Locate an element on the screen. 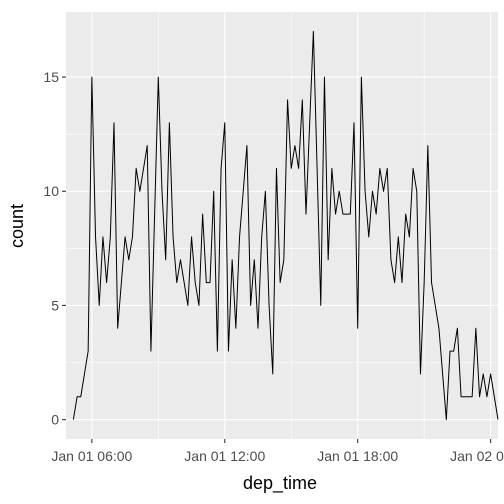 The width and height of the screenshot is (504, 504). x-tick-label: Jan 01 18:00 is located at coordinates (357, 456).